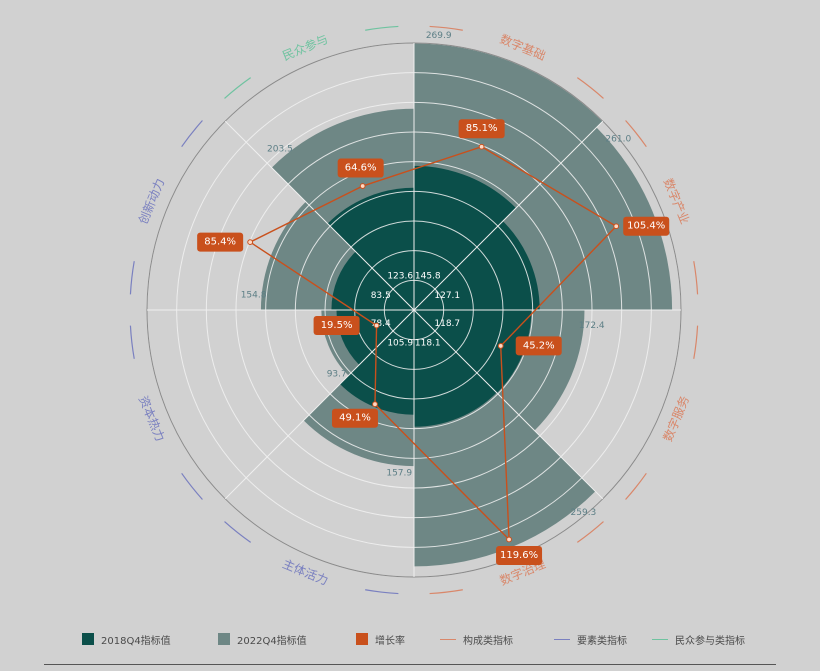  Describe the element at coordinates (272, 641) in the screenshot. I see `legend-label: 2022Q4指标值` at that location.